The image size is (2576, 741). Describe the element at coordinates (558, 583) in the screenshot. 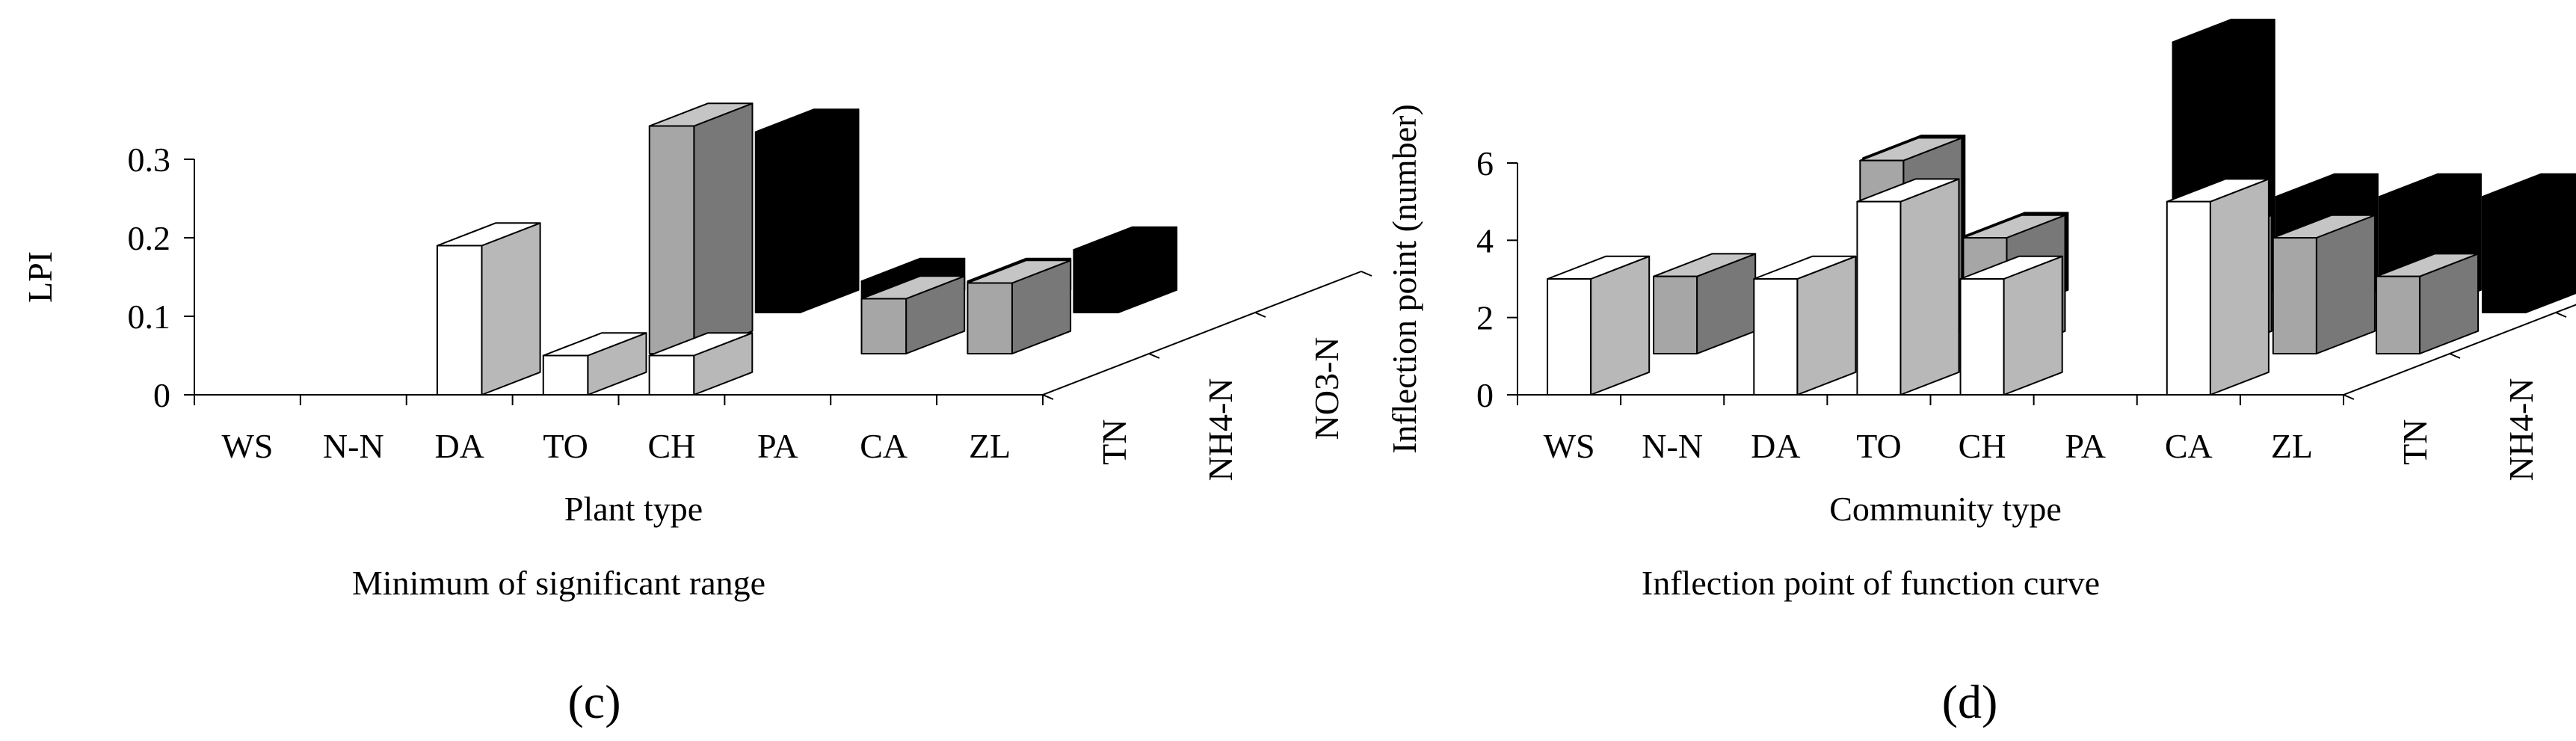

I see `panel-subtitle: Minimum of significant range` at that location.